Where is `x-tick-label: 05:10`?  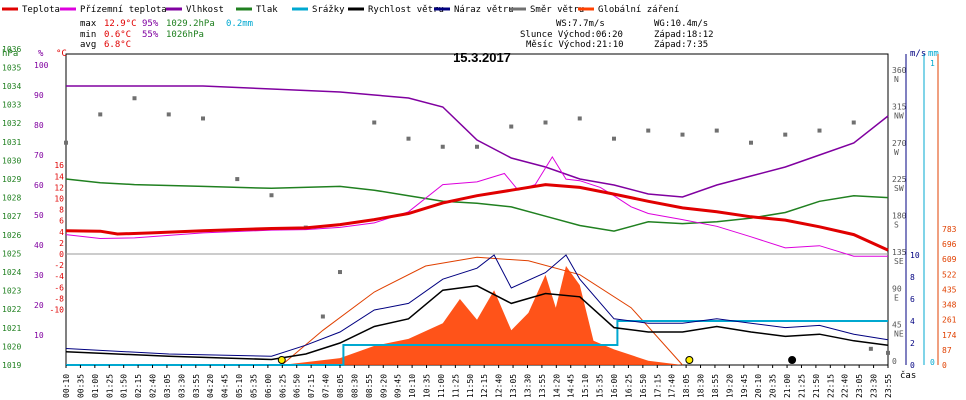
x-tick-label: 05:10 is located at coordinates (239, 386).